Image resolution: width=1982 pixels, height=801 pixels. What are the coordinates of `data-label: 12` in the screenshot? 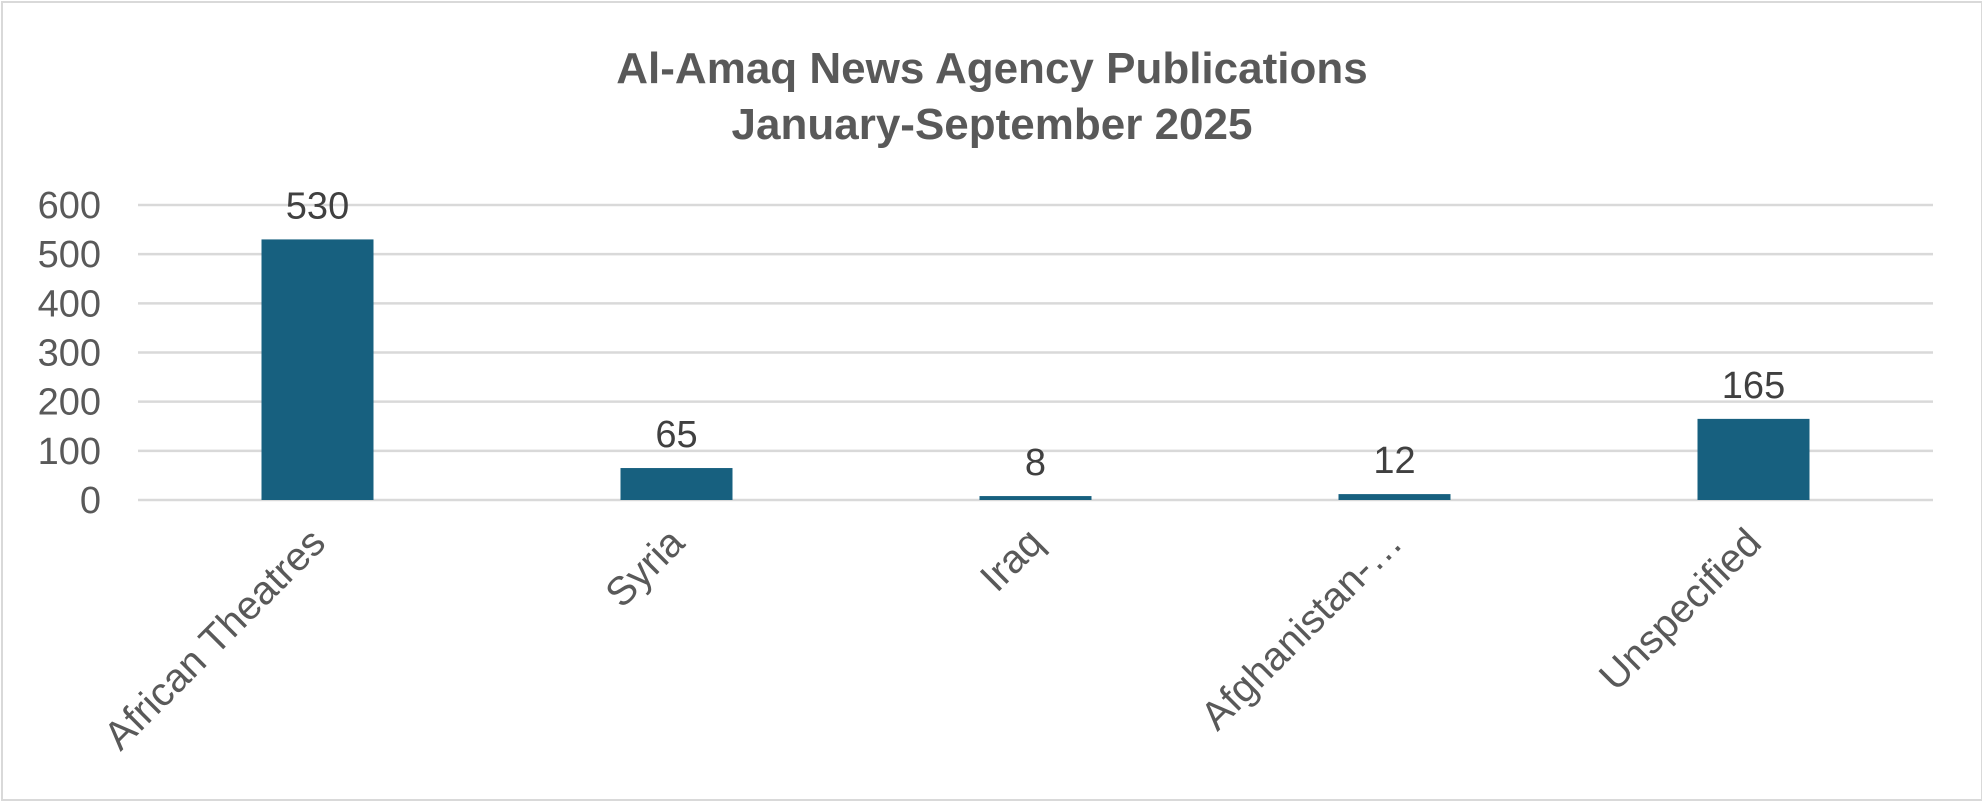 It's located at (1394, 461).